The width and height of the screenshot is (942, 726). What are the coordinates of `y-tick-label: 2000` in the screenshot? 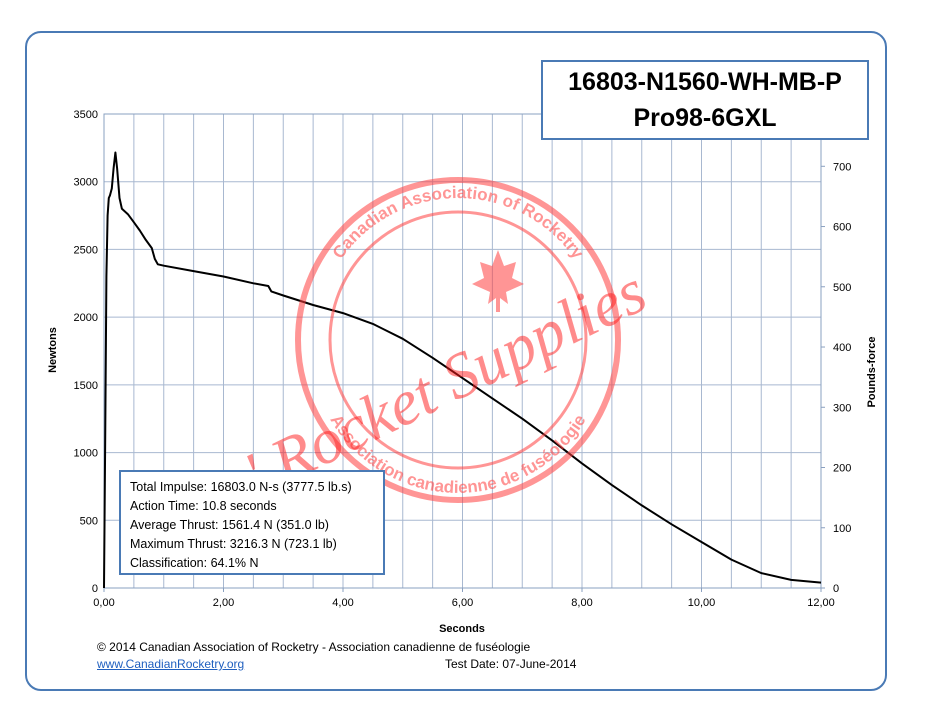 It's located at (86, 318).